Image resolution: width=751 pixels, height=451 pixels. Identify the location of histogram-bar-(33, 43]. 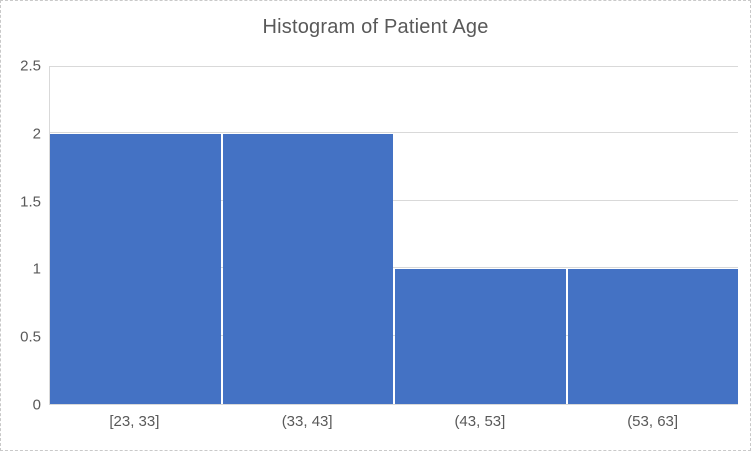
(307, 269).